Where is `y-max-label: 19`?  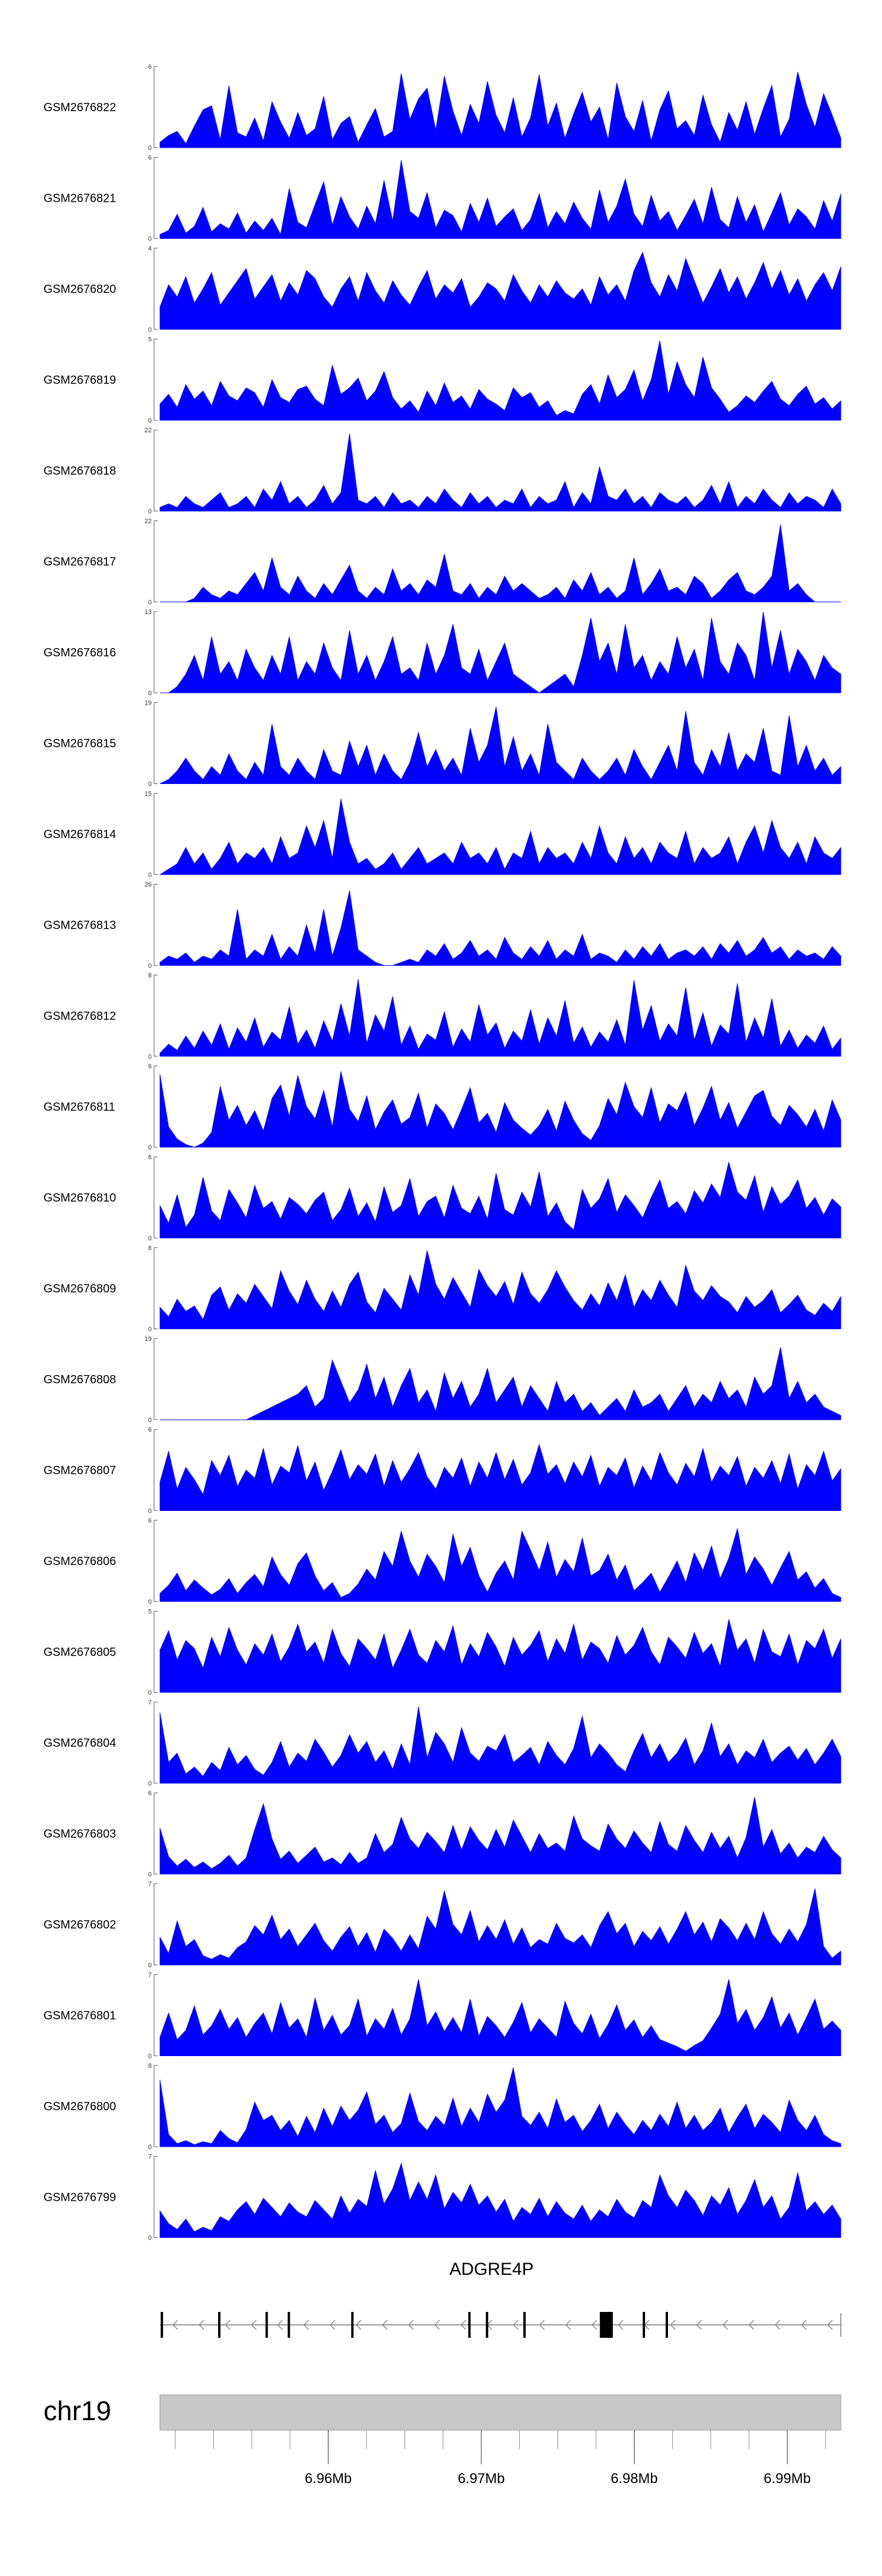 y-max-label: 19 is located at coordinates (148, 703).